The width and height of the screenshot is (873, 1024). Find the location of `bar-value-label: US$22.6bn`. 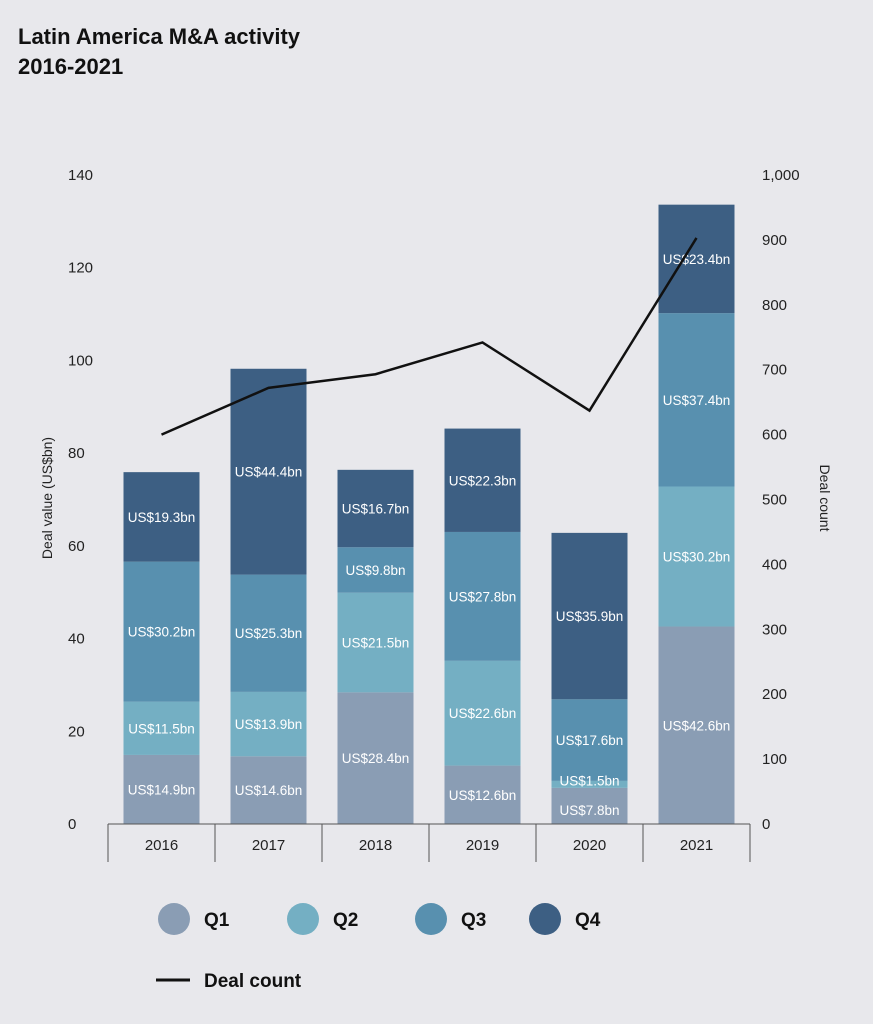

bar-value-label: US$22.6bn is located at coordinates (483, 713).